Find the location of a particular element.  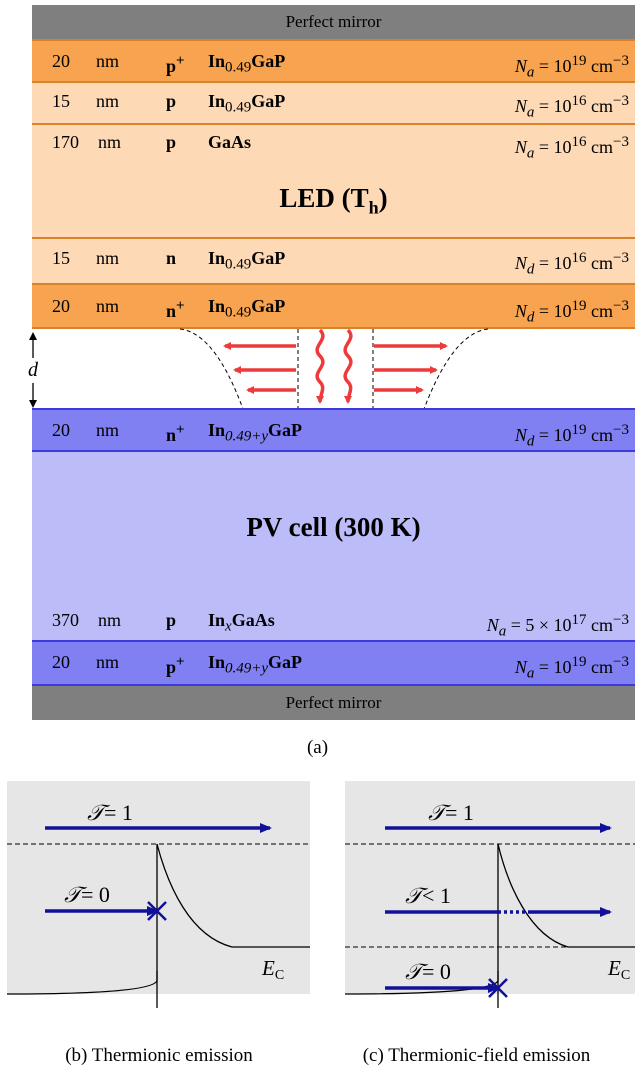

led-layer-4: 15 nm n In0.49GaP Nd = 1016 cm−3 is located at coordinates (333, 262).